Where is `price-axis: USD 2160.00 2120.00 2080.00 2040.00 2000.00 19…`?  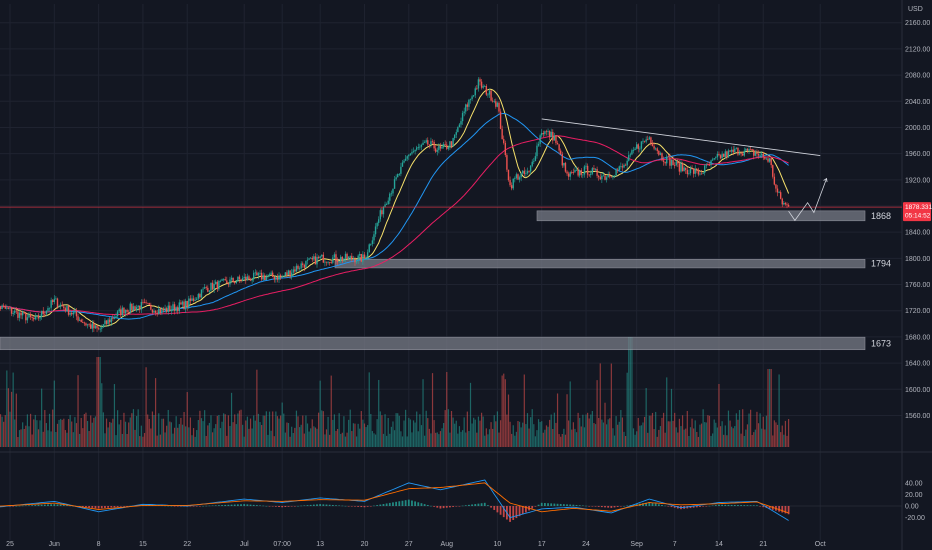 price-axis: USD 2160.00 2120.00 2080.00 2040.00 2000.00 19… is located at coordinates (917, 264).